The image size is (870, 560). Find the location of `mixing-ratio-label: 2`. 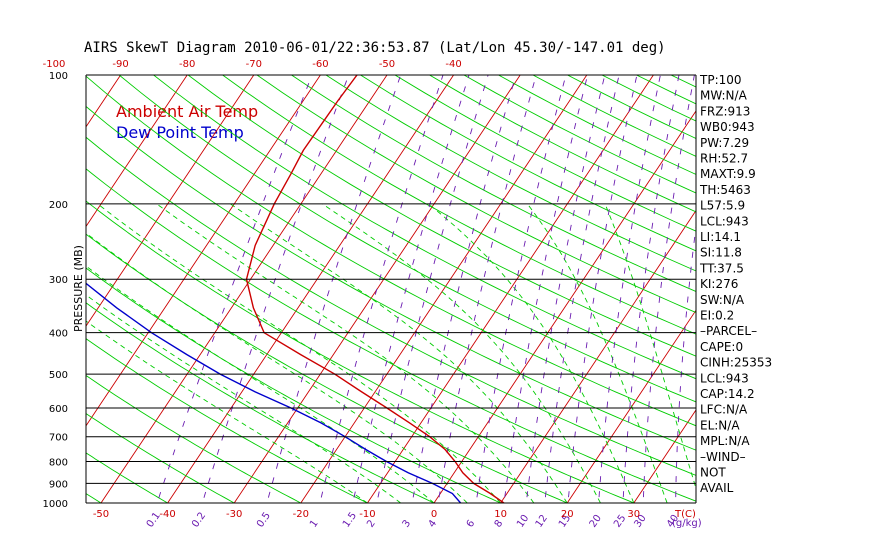

mixing-ratio-label: 2 is located at coordinates (371, 524).